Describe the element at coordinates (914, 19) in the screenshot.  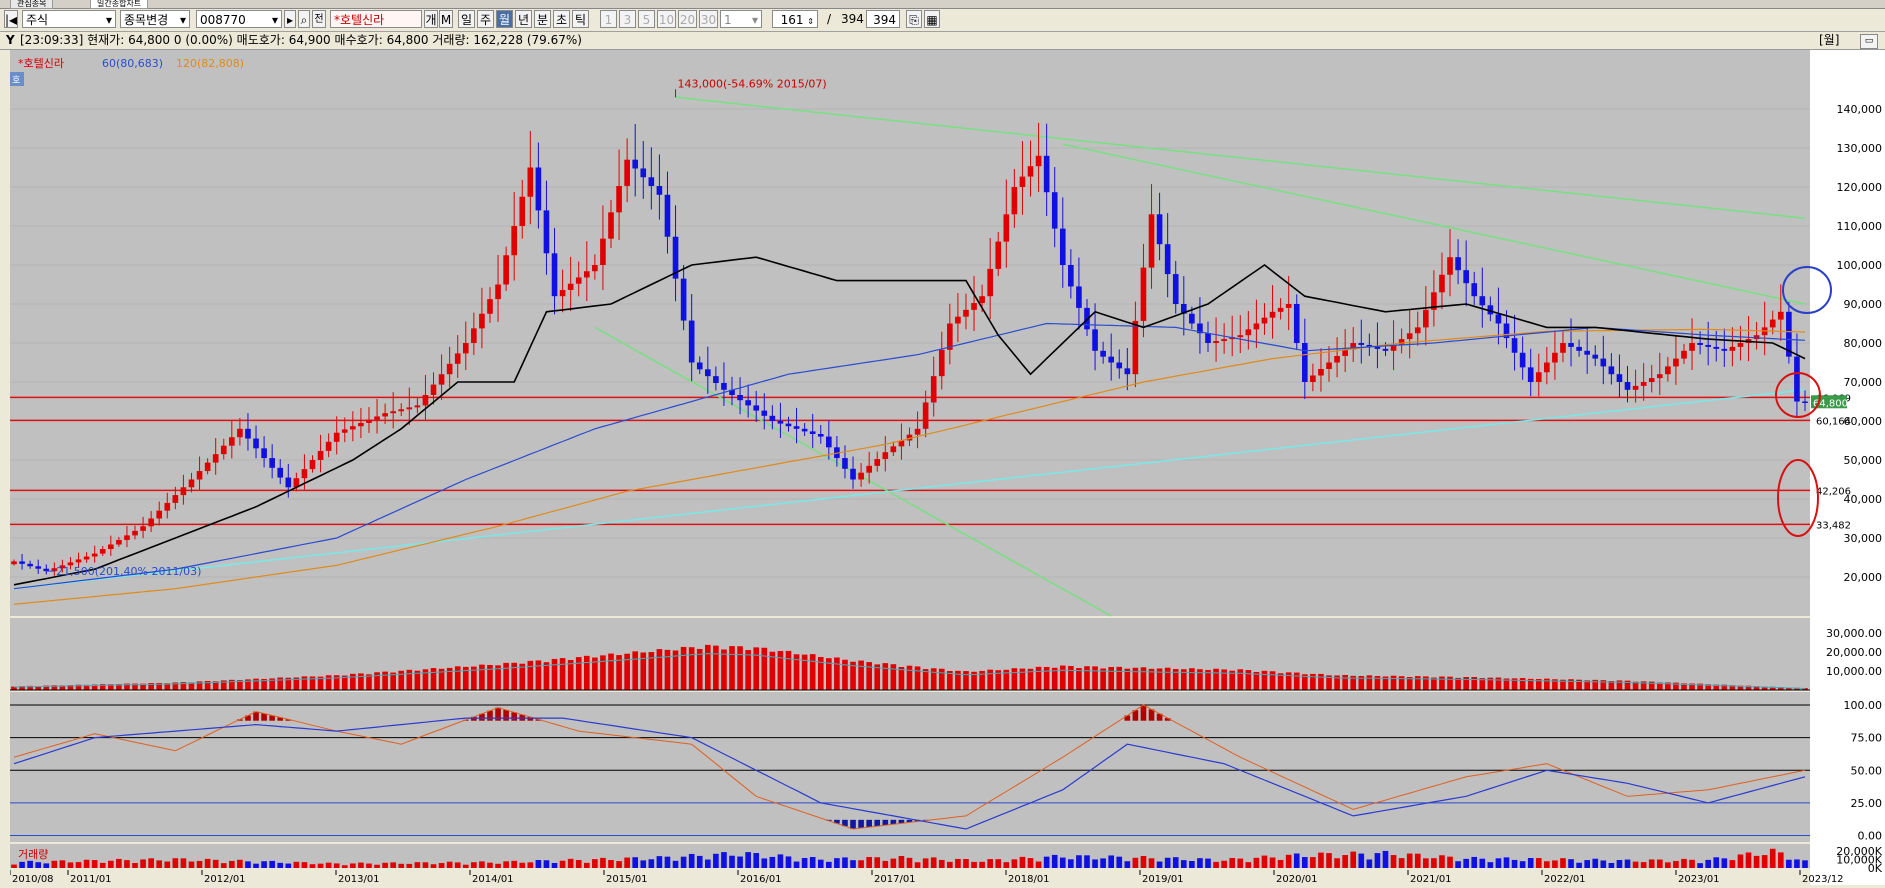
I see `export-icon: ⎘` at that location.